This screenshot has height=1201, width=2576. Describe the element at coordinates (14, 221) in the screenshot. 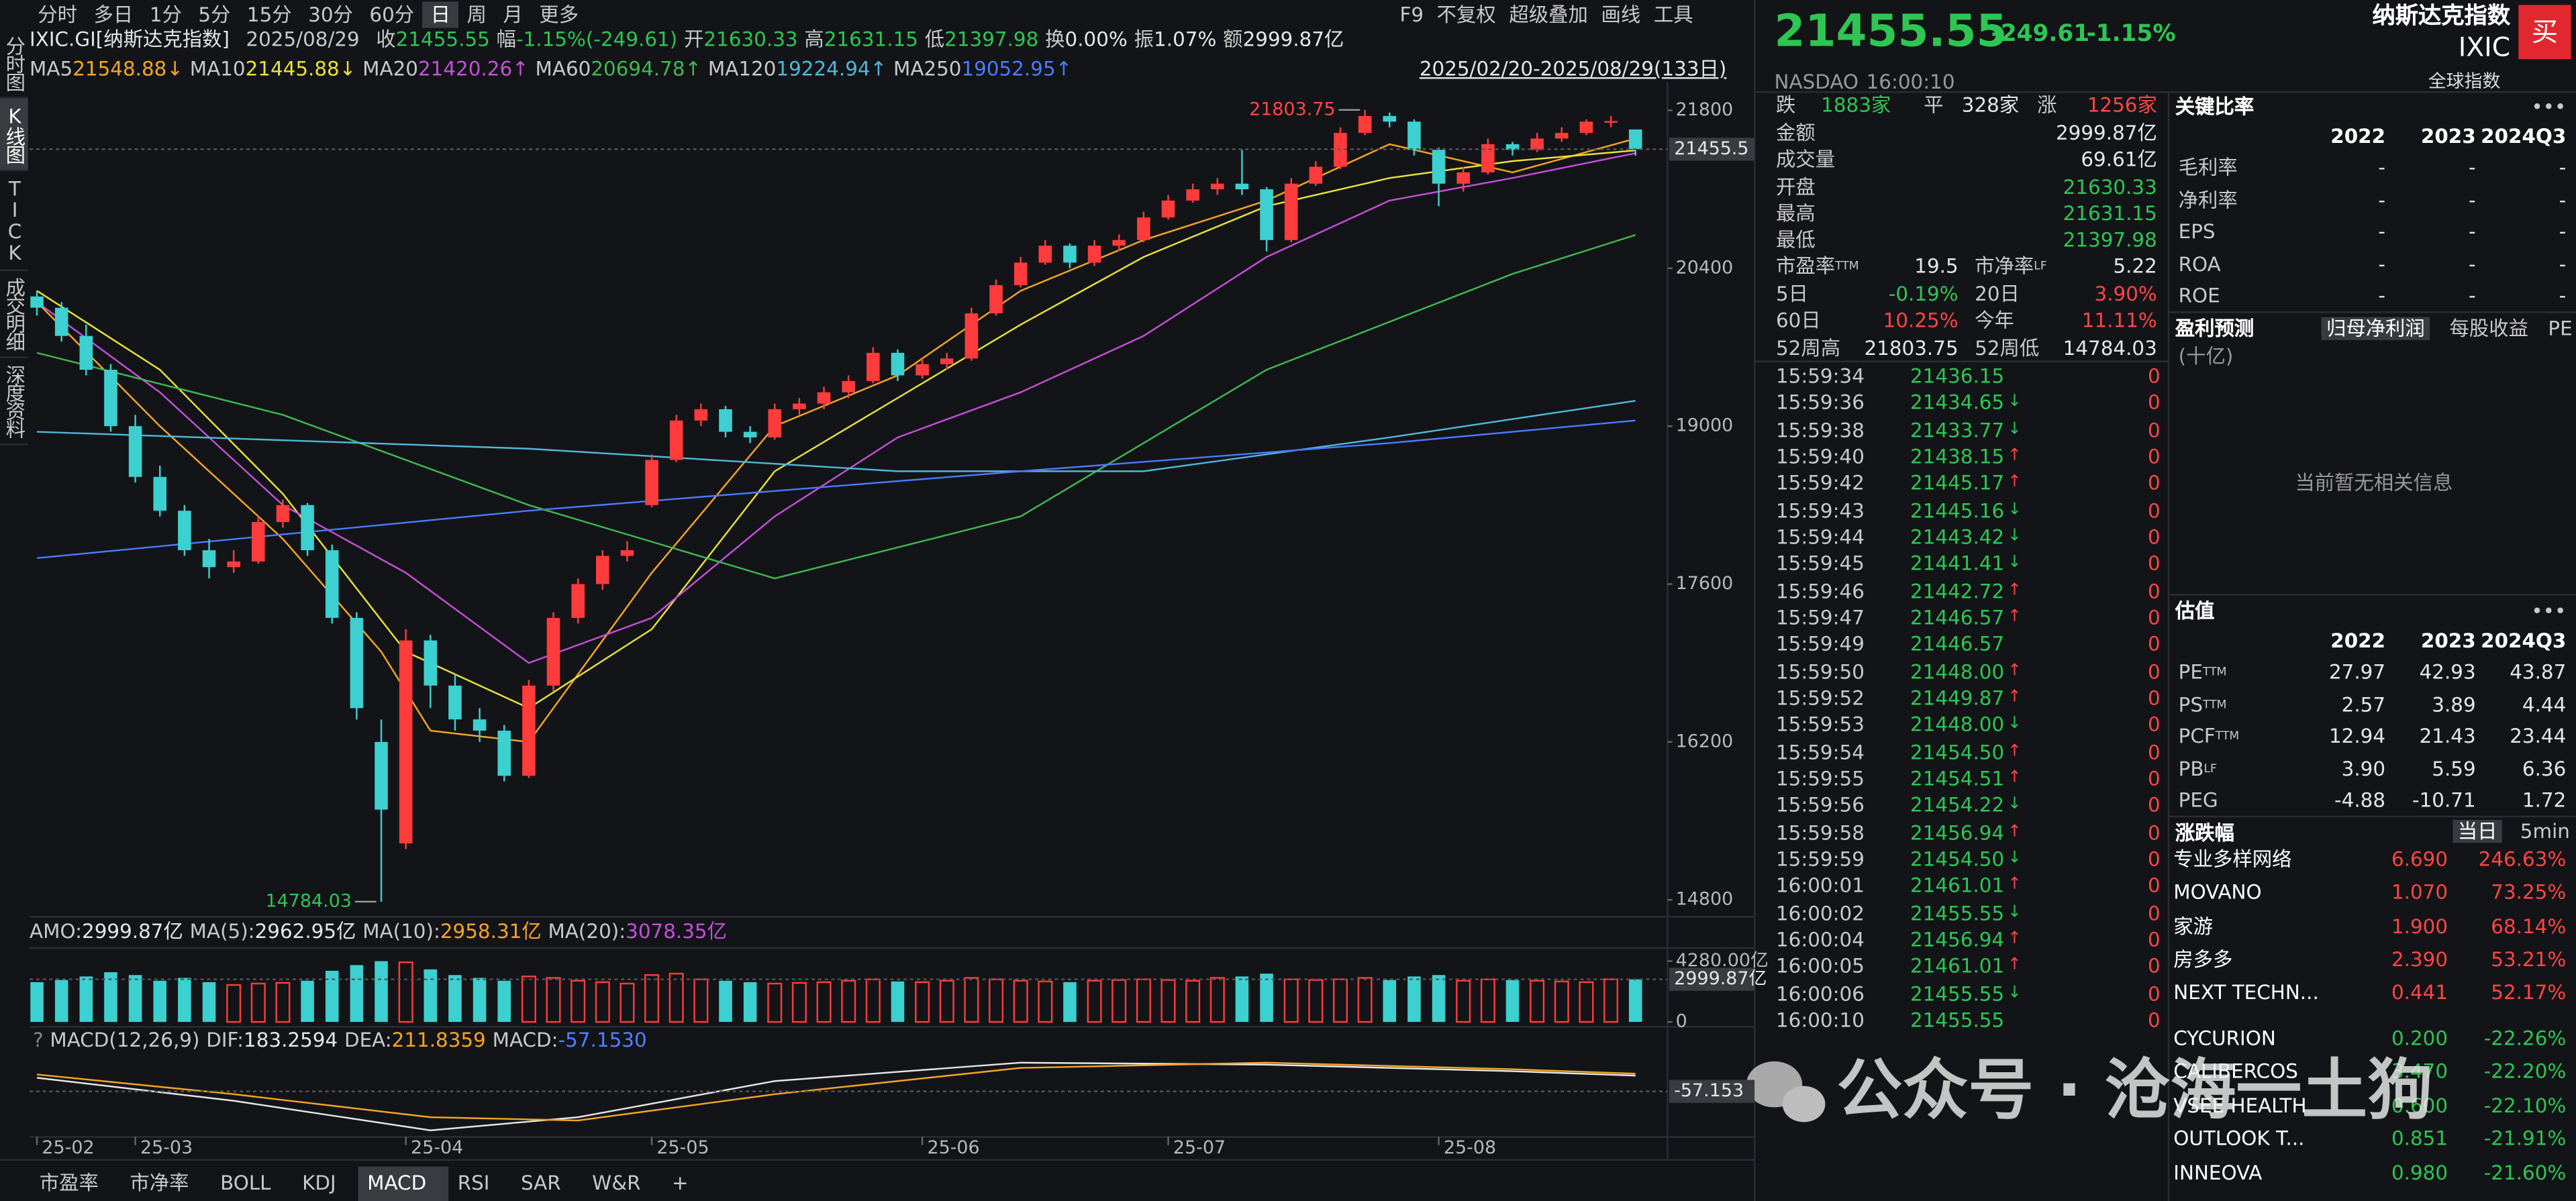

I see `side-tab: TICK` at that location.